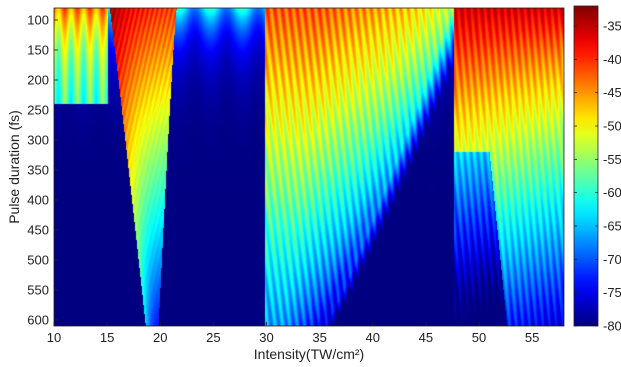 The width and height of the screenshot is (621, 367). I want to click on x-axis-label: Intensity(TW/cm²), so click(309, 354).